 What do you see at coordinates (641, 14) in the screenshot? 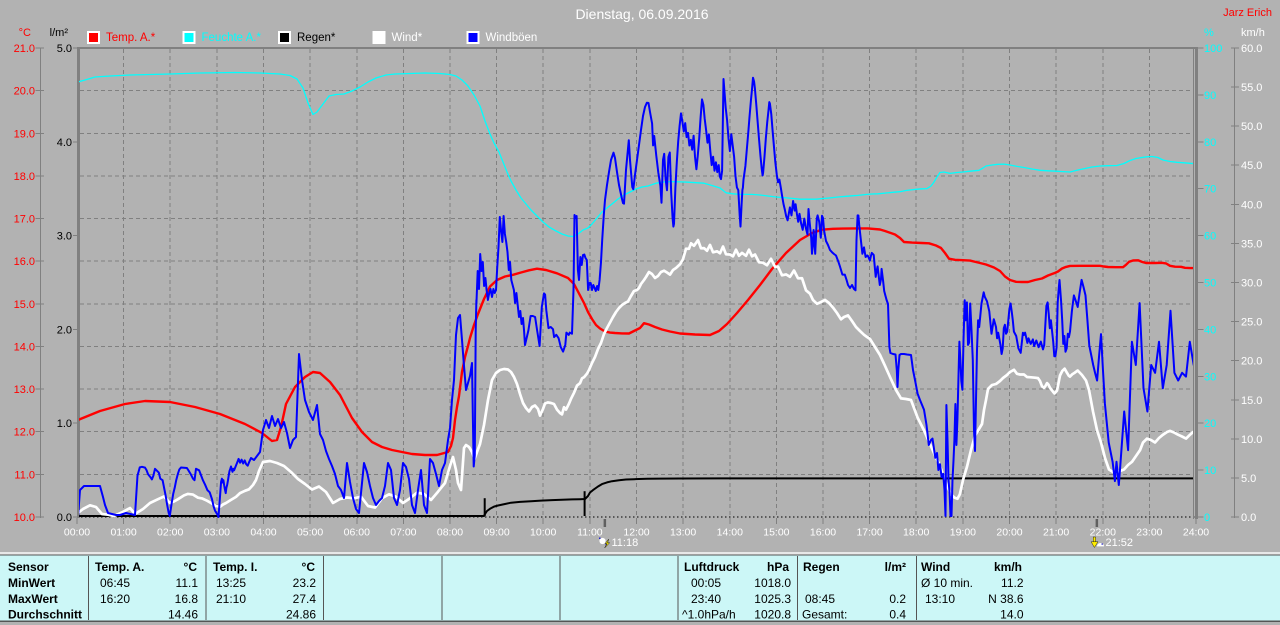
I see `svg-text: Dienstag, 06.09.2016` at bounding box center [641, 14].